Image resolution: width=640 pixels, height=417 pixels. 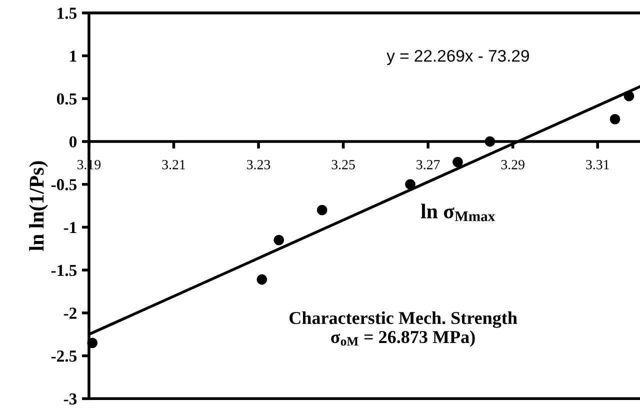 What do you see at coordinates (73, 56) in the screenshot?
I see `y-tick-label: 1` at bounding box center [73, 56].